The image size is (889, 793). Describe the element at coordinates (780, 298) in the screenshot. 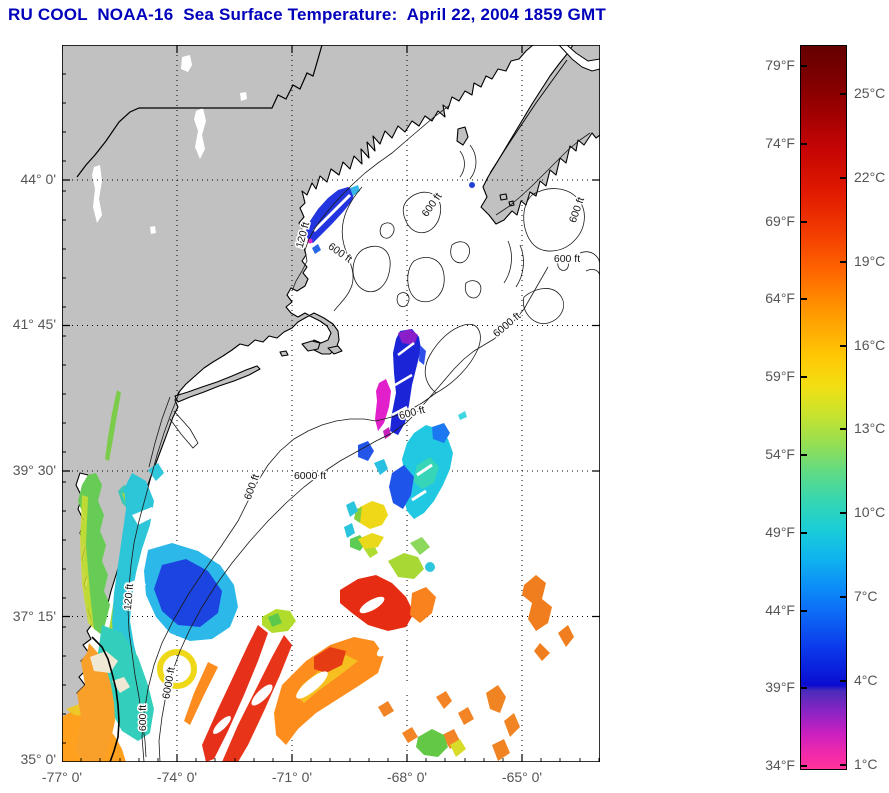

I see `colorbar-f-label: 64°F` at that location.